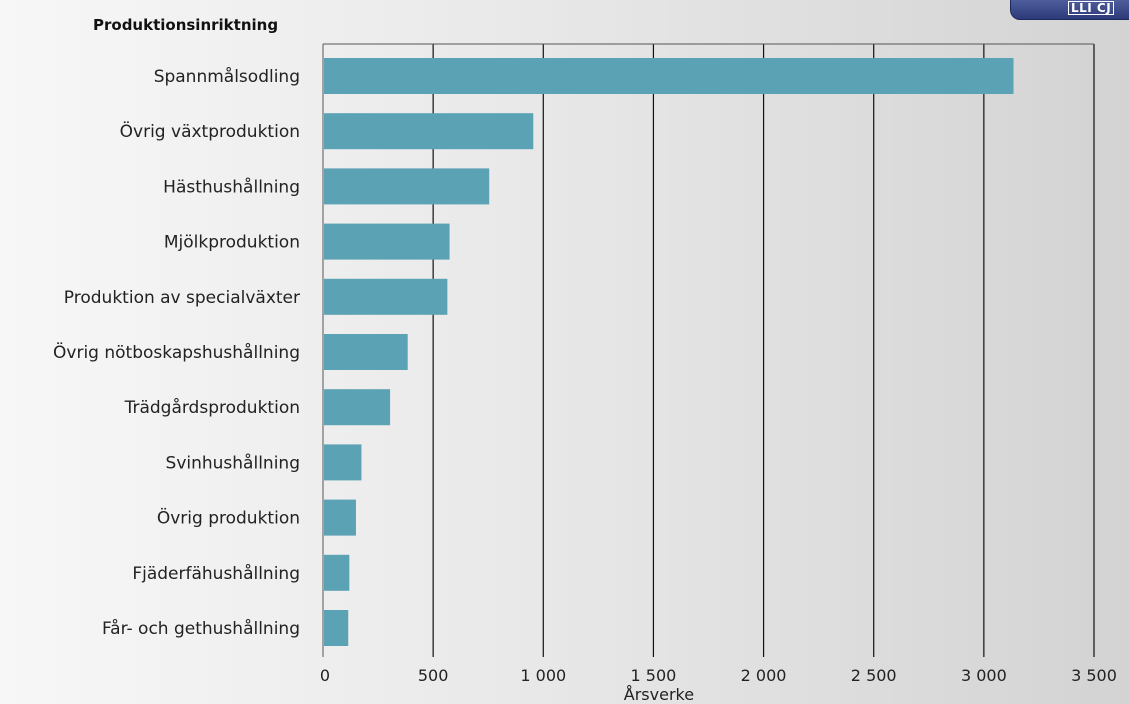 This screenshot has height=704, width=1129. I want to click on category-label: Övrig nötboskapshushållning, so click(176, 352).